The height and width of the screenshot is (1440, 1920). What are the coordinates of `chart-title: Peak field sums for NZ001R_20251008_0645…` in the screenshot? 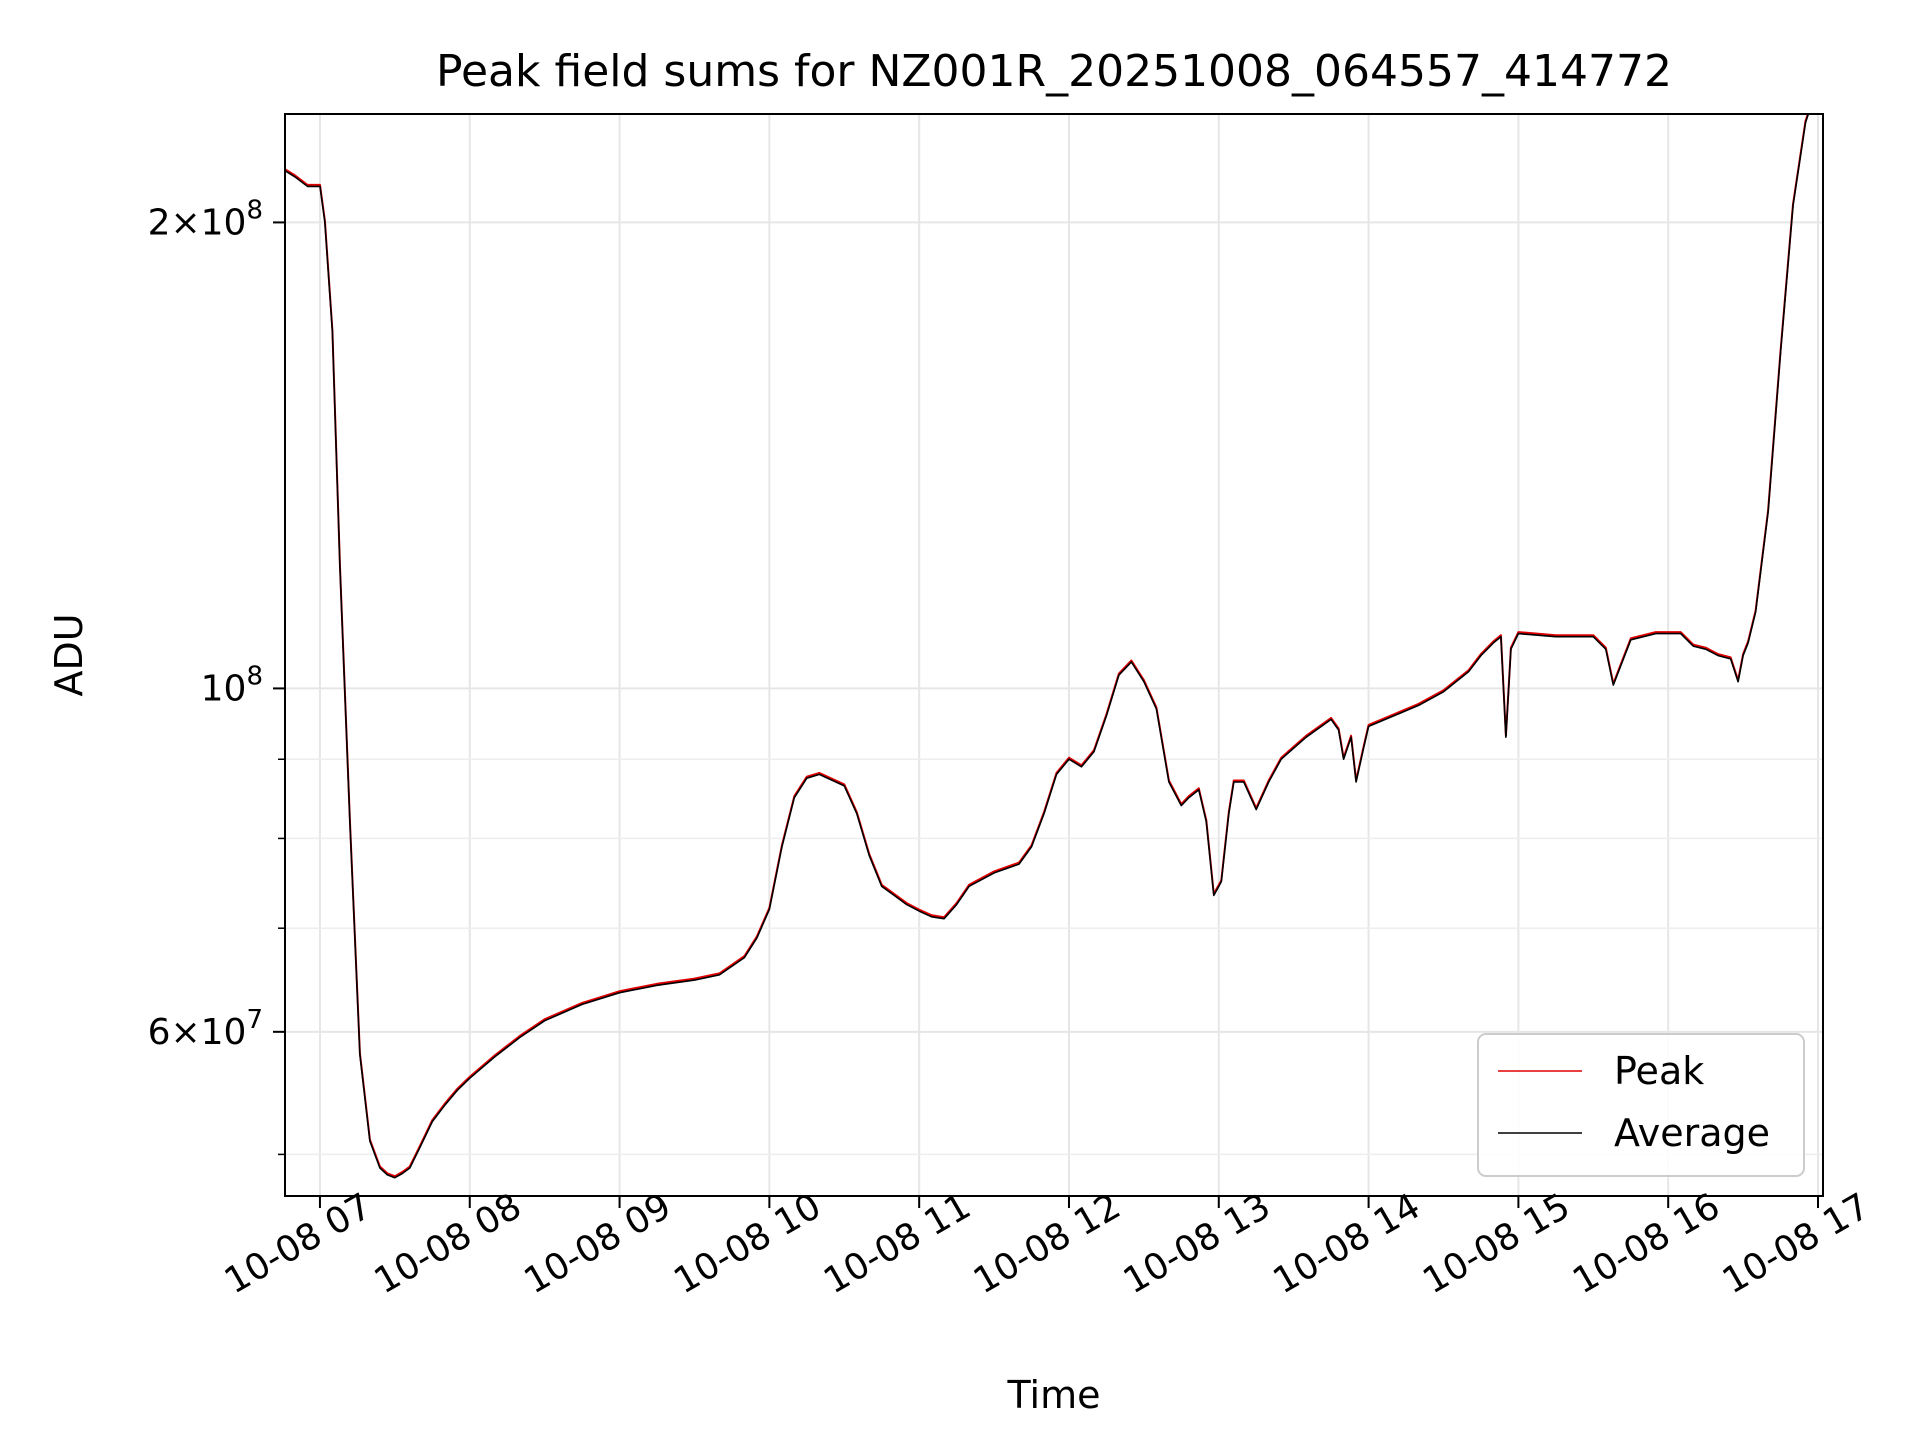 It's located at (1054, 71).